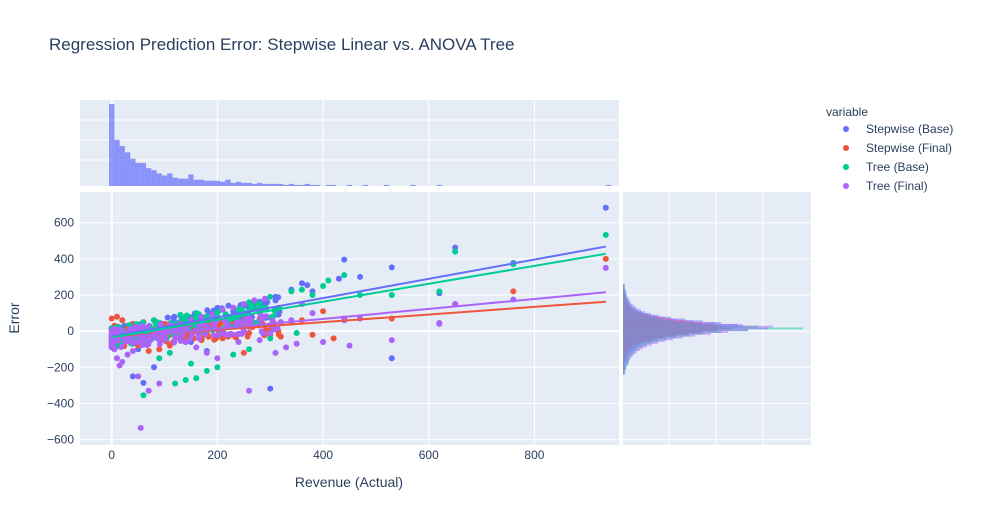  Describe the element at coordinates (909, 129) in the screenshot. I see `legend-item-label: Stepwise (Base)` at that location.